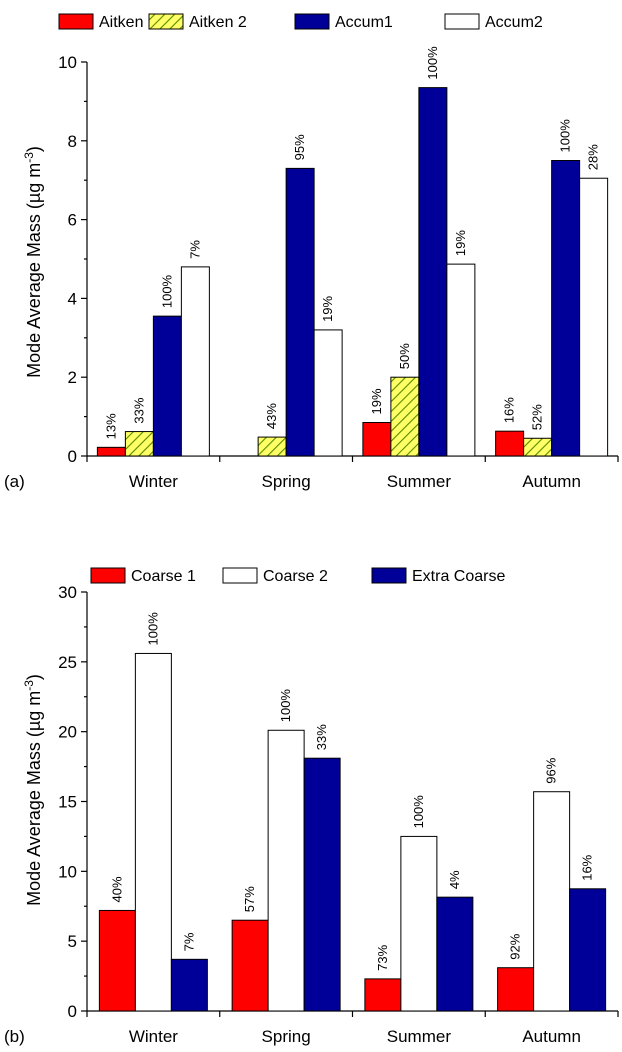  Describe the element at coordinates (460, 243) in the screenshot. I see `chart-a-bar-label-accum2-summer: 19%` at that location.